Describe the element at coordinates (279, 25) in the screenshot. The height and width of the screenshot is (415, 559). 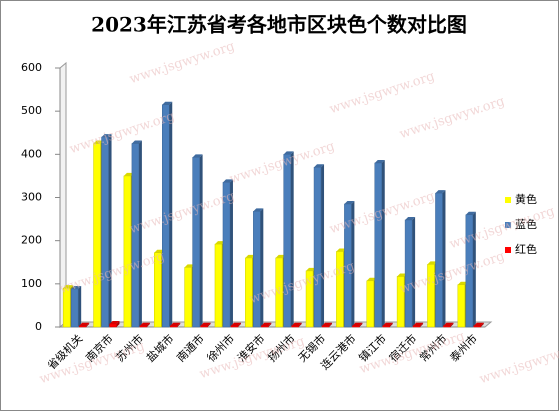
I see `chart-title: 2023年江苏省考各地市区块色个数对比图` at that location.